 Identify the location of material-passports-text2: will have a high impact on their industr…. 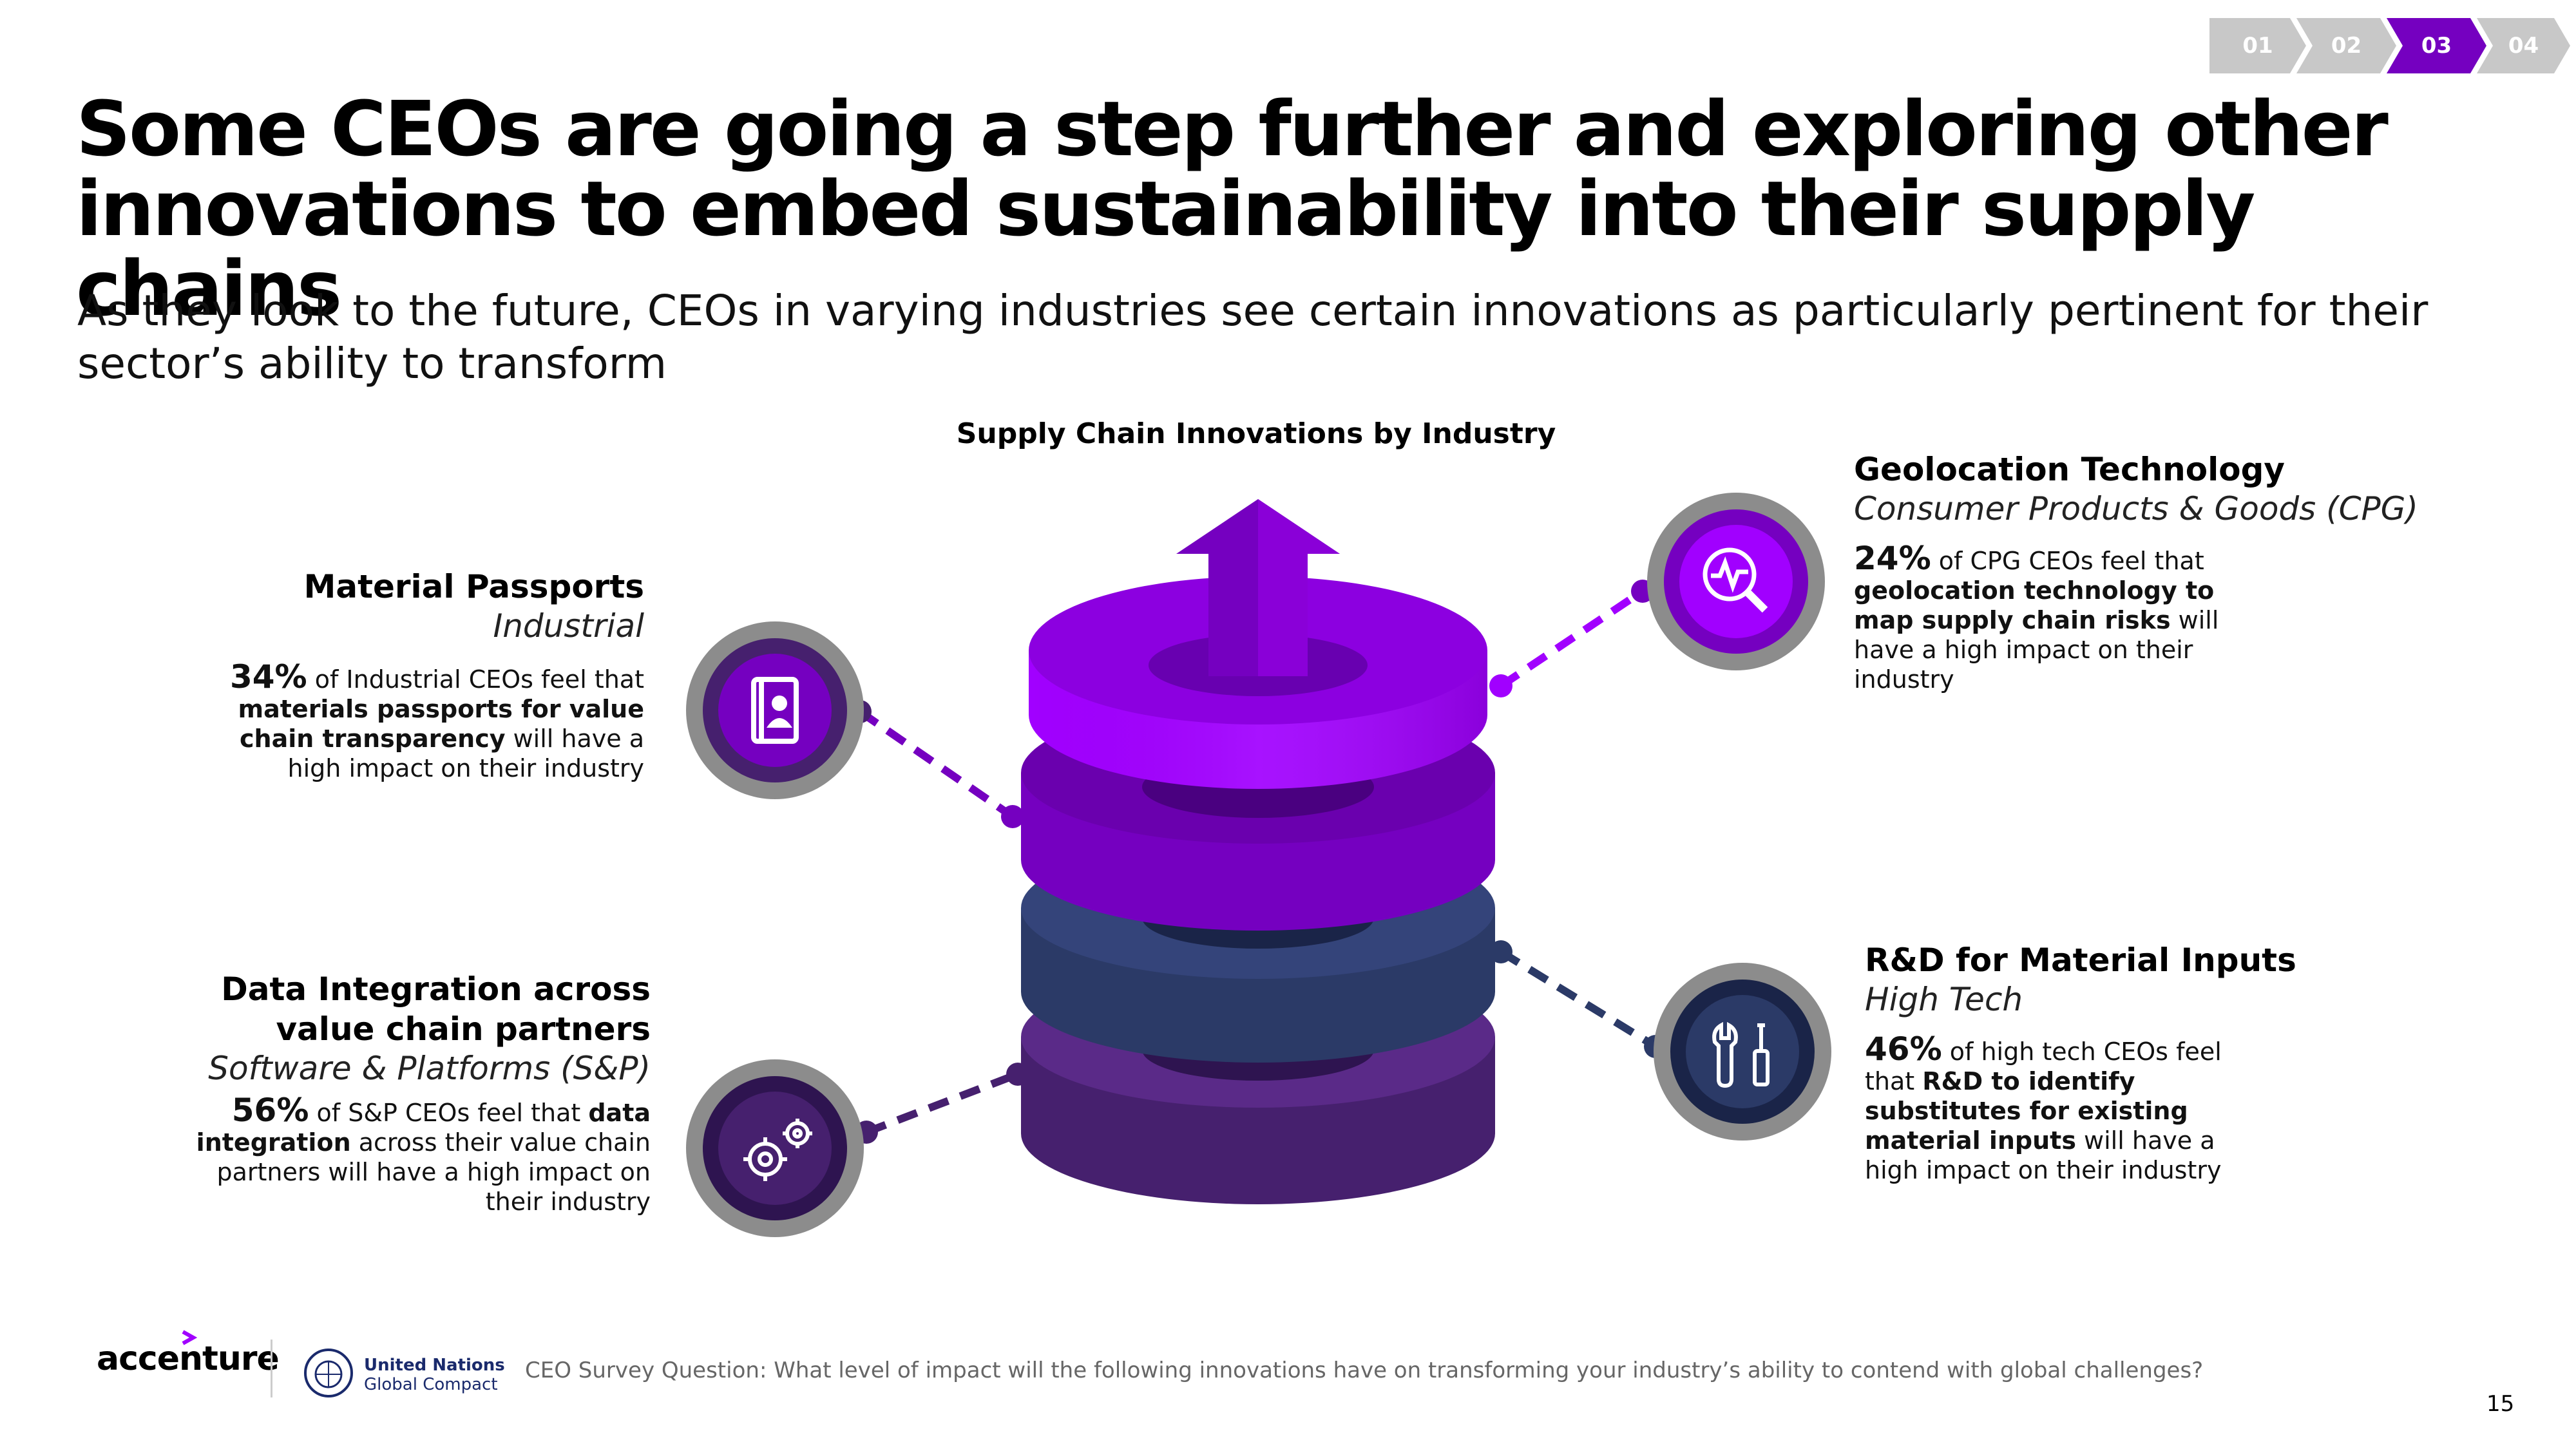
(466, 753).